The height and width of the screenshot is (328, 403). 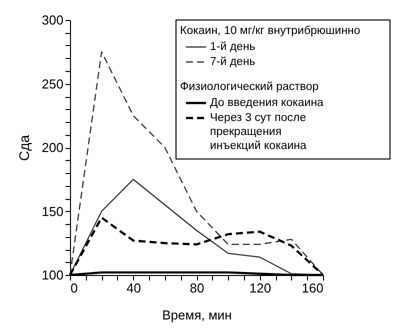 What do you see at coordinates (53, 275) in the screenshot?
I see `y-tick-label: 100` at bounding box center [53, 275].